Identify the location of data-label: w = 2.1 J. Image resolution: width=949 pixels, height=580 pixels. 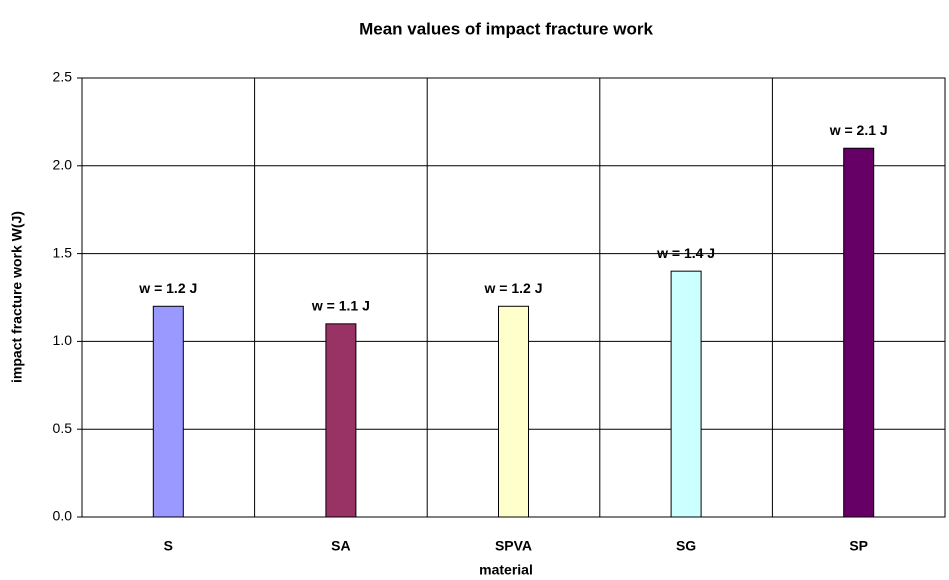
(858, 130).